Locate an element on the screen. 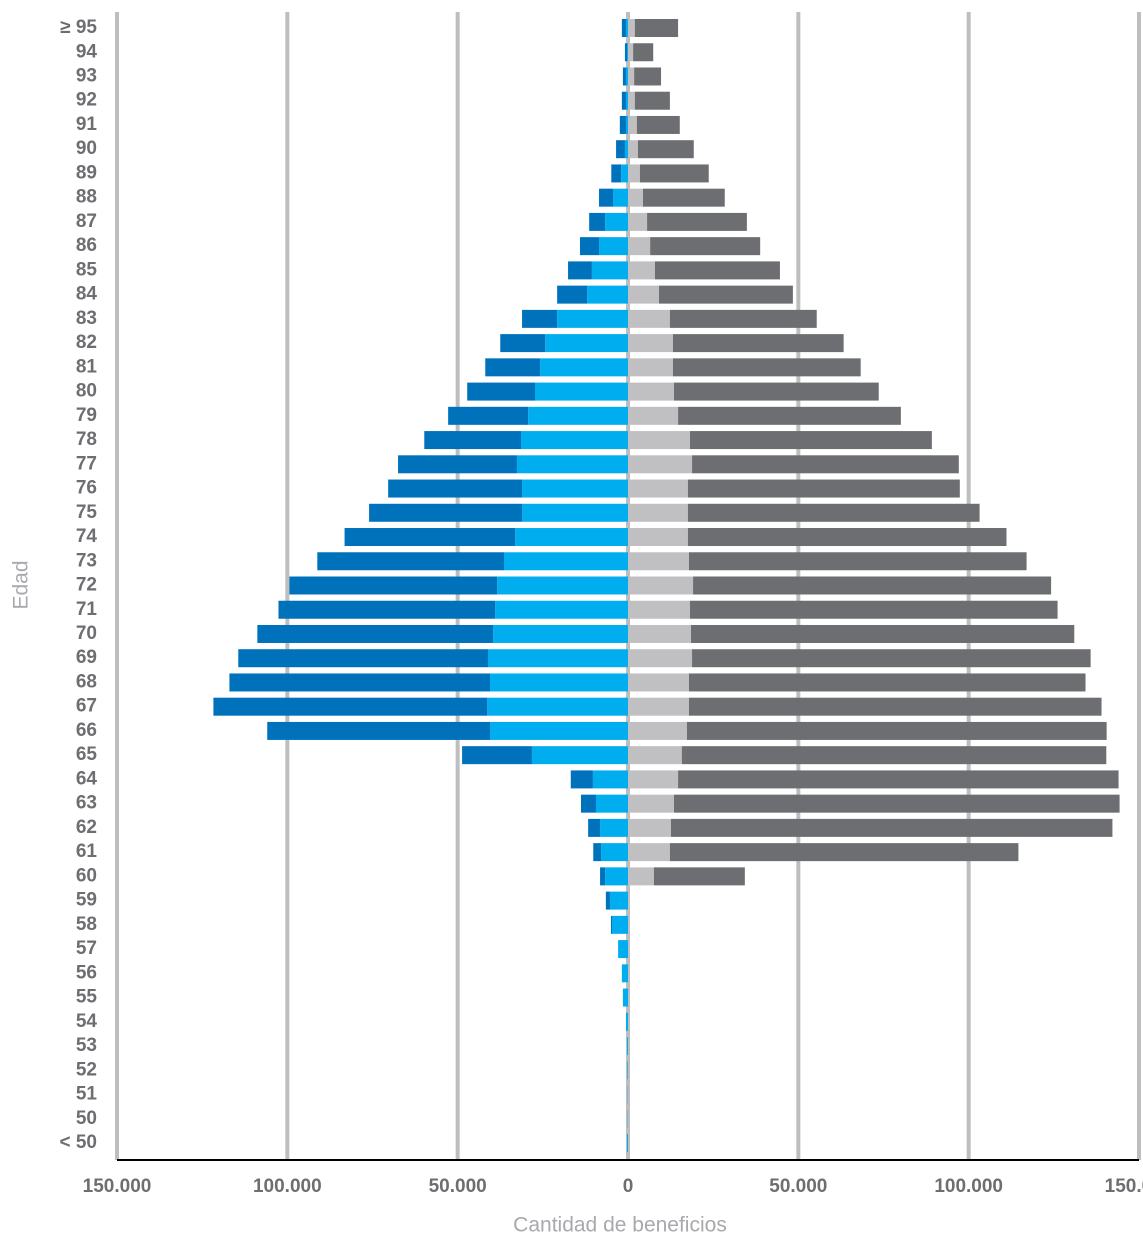  y-tick-label: 60 is located at coordinates (86, 875).